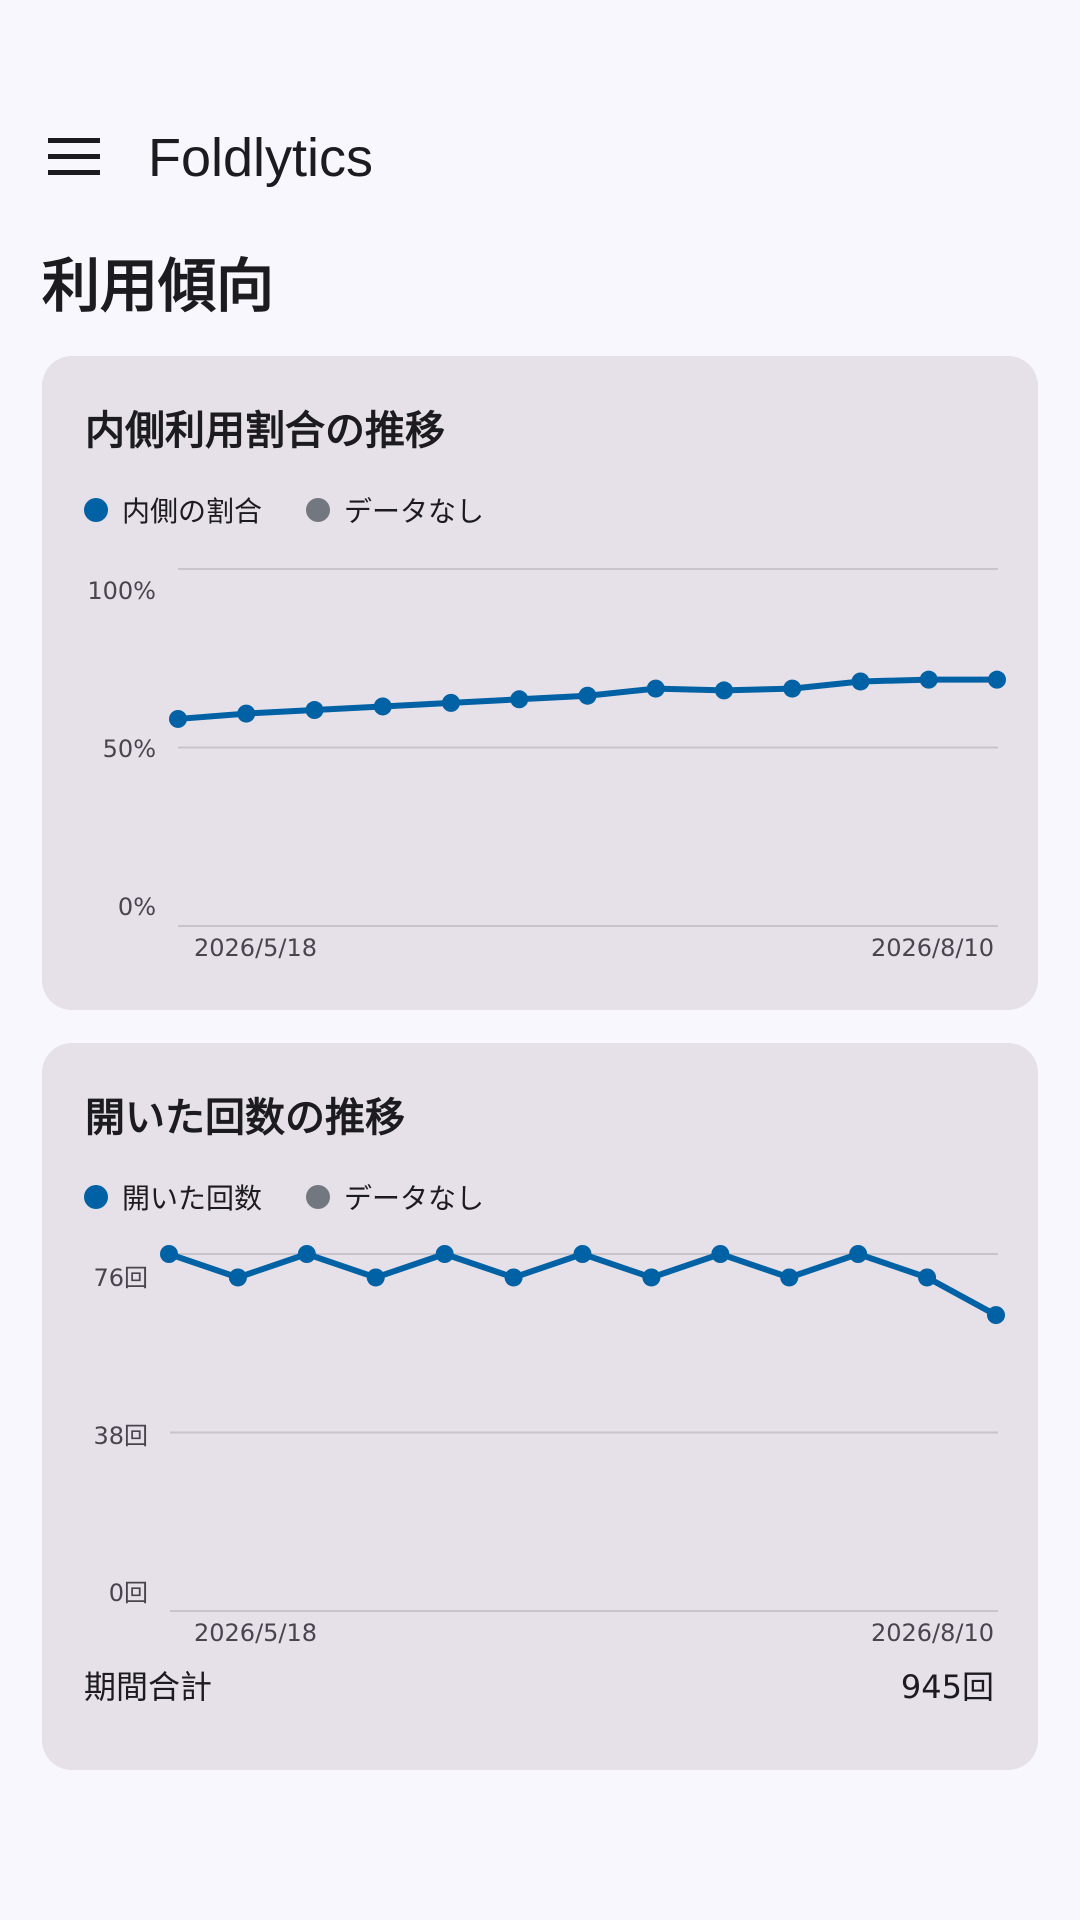 This screenshot has width=1080, height=1920. What do you see at coordinates (129, 749) in the screenshot?
I see `y-tick-label: 50%` at bounding box center [129, 749].